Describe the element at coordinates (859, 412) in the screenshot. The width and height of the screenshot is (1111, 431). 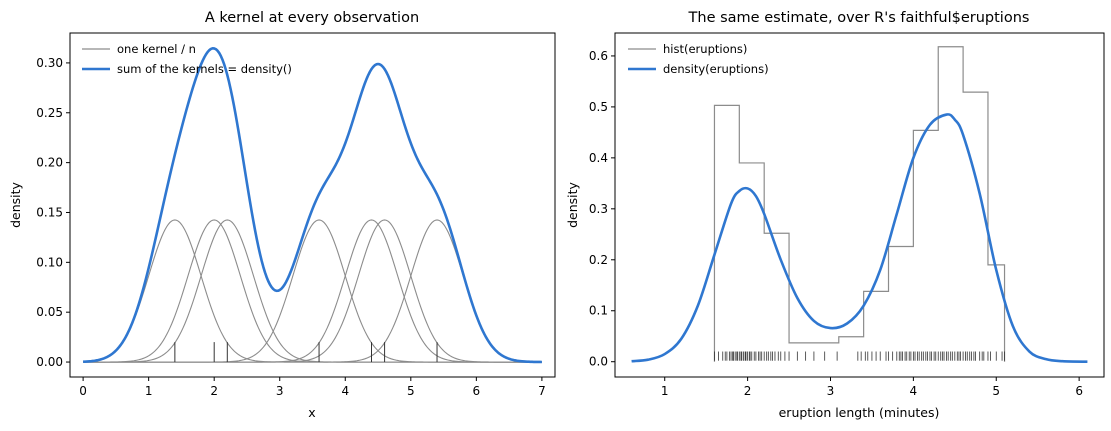
I see `x-axis-label: eruption length (minutes)` at that location.